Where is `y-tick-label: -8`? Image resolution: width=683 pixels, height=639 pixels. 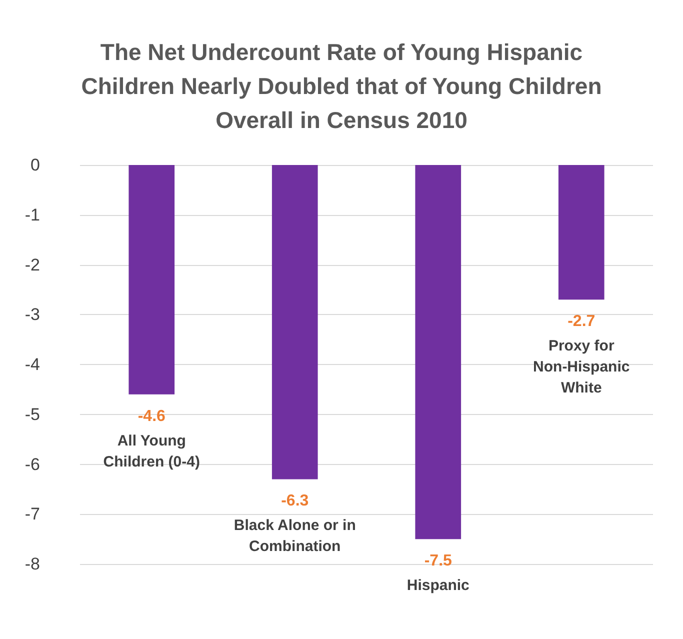
y-tick-label: -8 is located at coordinates (32, 564).